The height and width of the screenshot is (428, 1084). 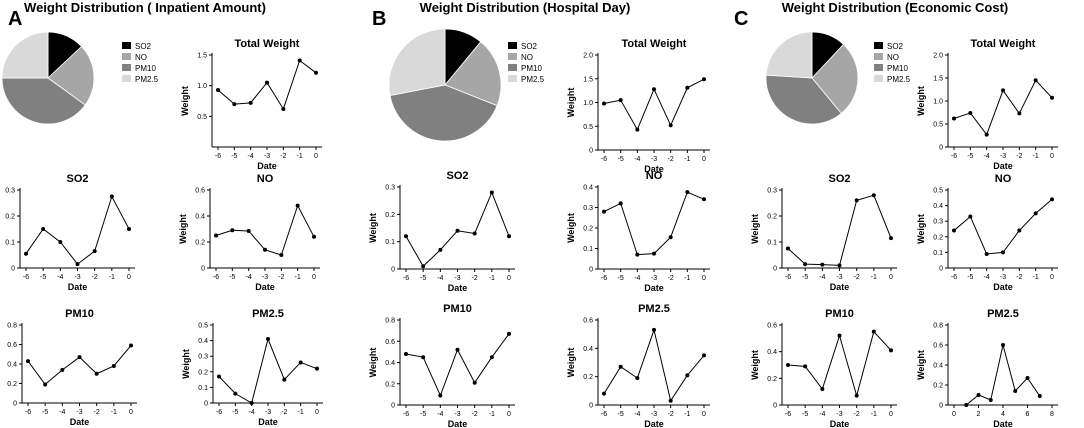 What do you see at coordinates (379, 19) in the screenshot?
I see `panel-label: B` at bounding box center [379, 19].